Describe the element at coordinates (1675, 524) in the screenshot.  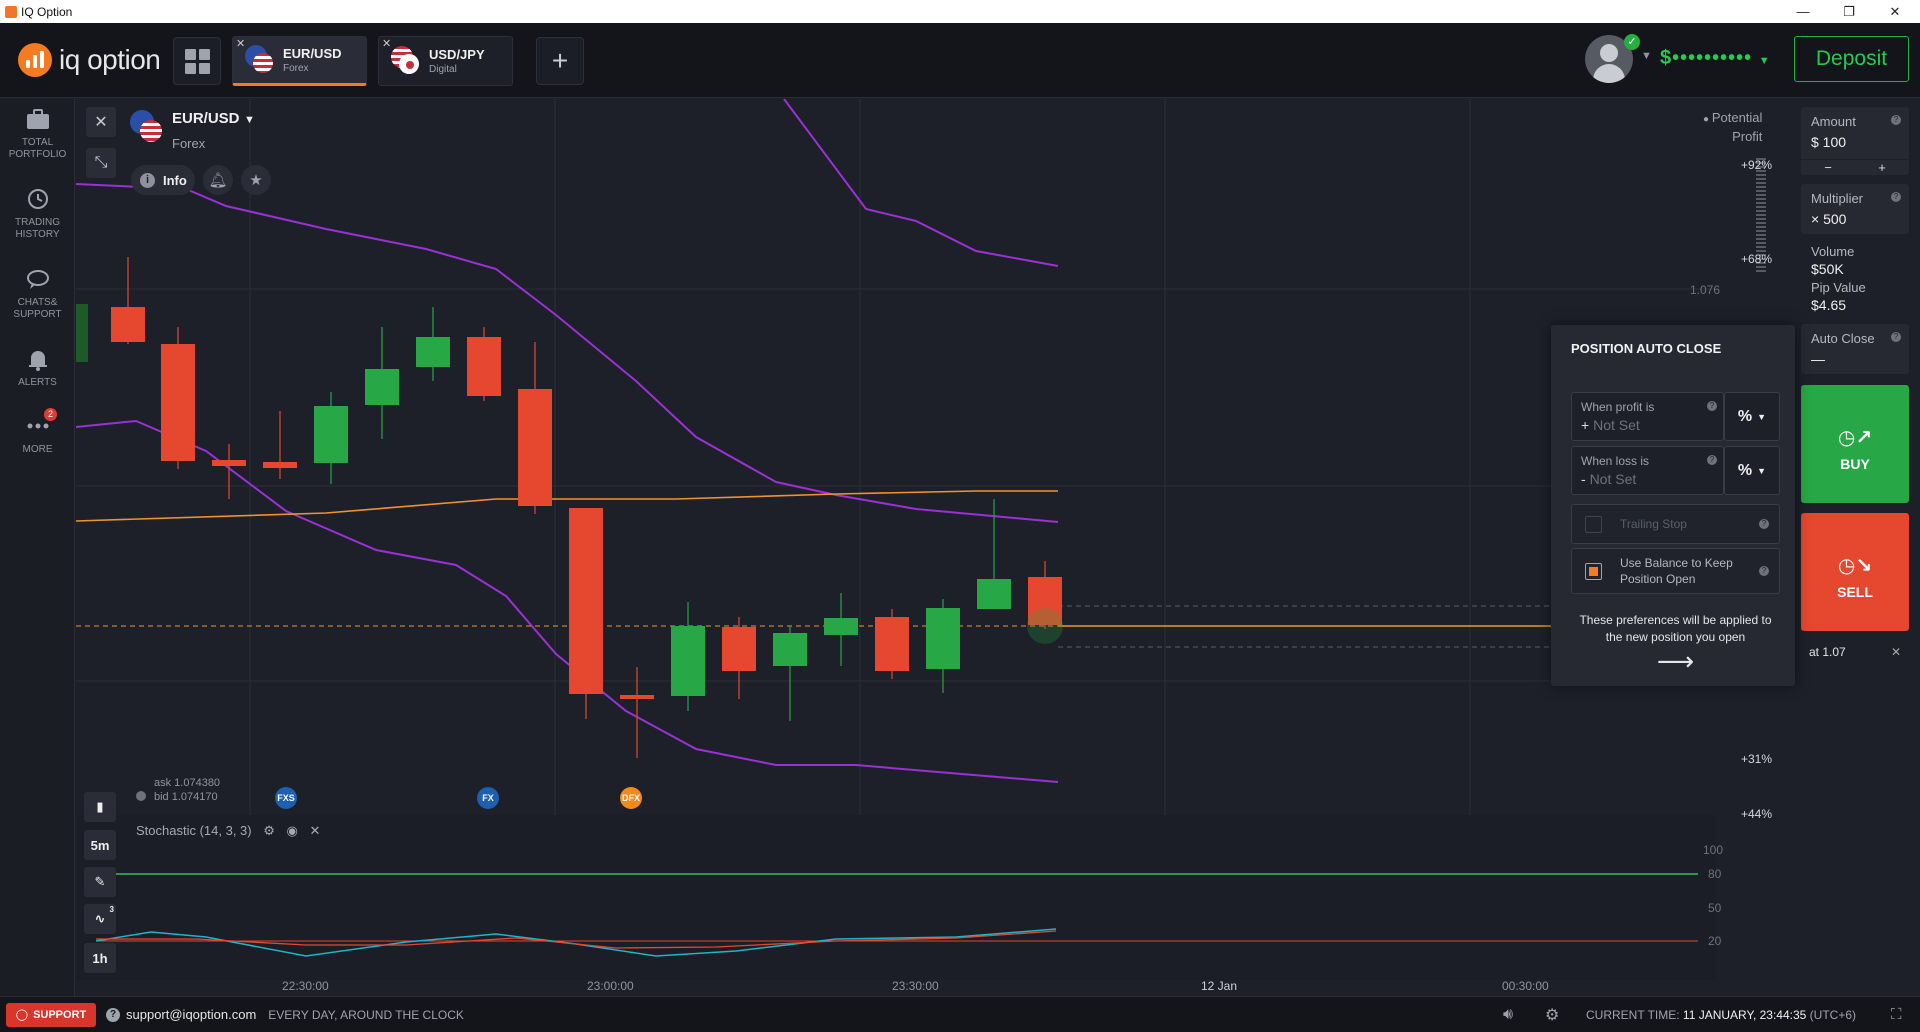
I see `trailing-stop-row: Trailing Stop ?` at that location.